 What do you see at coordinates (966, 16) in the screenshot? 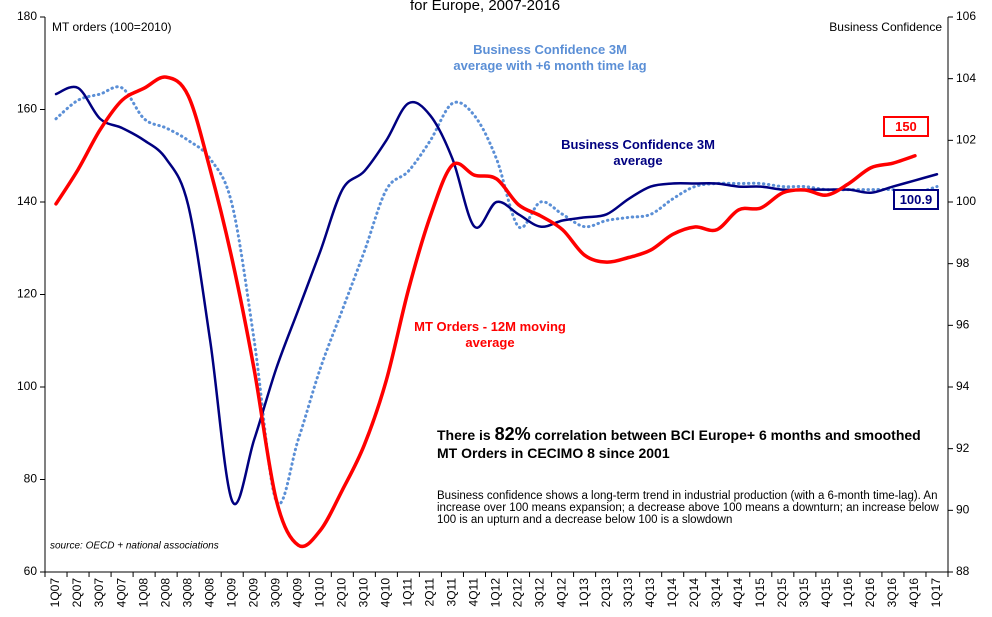
I see `y2-tick-label: 106` at bounding box center [966, 16].